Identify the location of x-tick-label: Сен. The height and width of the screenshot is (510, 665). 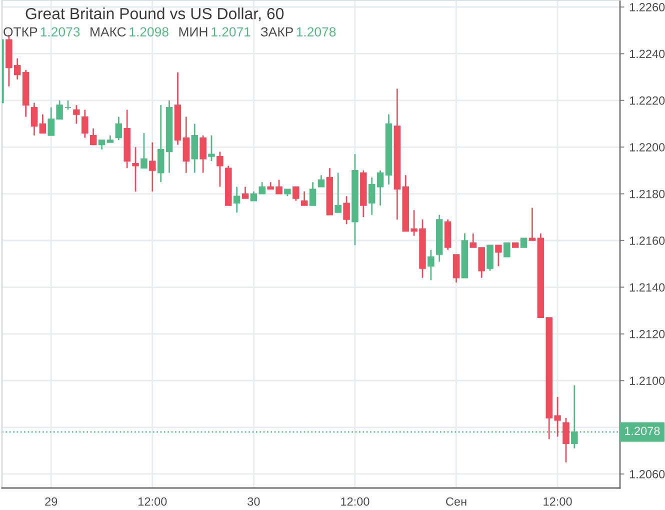
(456, 501).